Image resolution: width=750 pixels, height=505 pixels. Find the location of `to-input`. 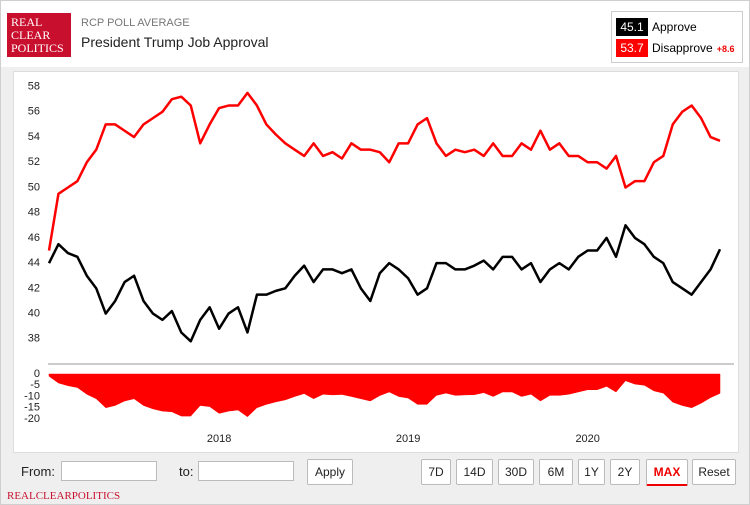

to-input is located at coordinates (246, 471).